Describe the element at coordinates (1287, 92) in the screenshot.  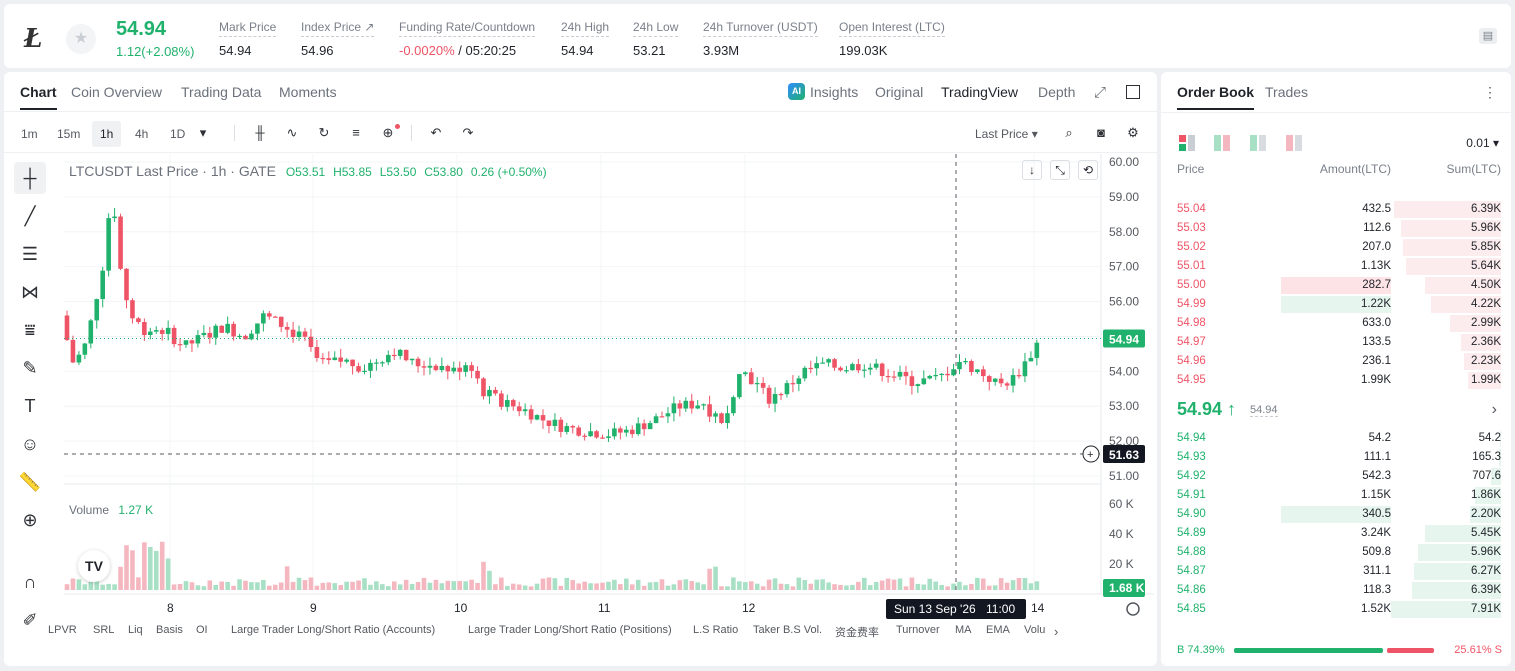
I see `tab-trades: Trades` at that location.